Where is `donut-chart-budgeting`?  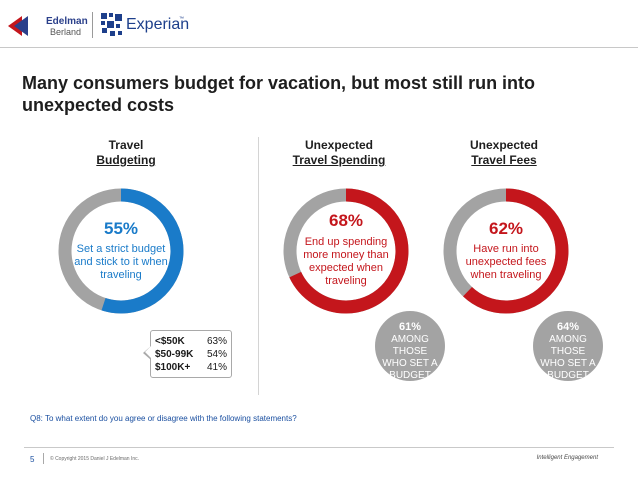
donut-chart-budgeting is located at coordinates (121, 251).